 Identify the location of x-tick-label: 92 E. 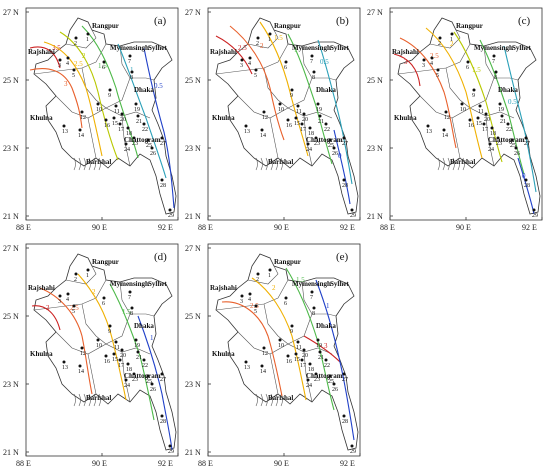
(347, 227).